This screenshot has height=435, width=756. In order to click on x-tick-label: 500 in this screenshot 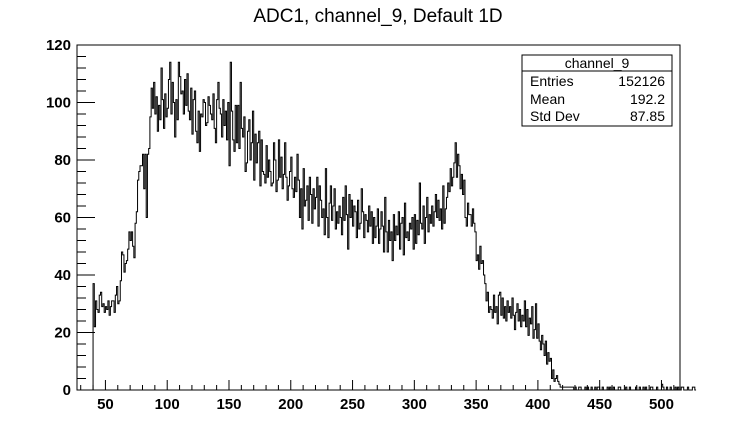, I will do `click(661, 404)`.